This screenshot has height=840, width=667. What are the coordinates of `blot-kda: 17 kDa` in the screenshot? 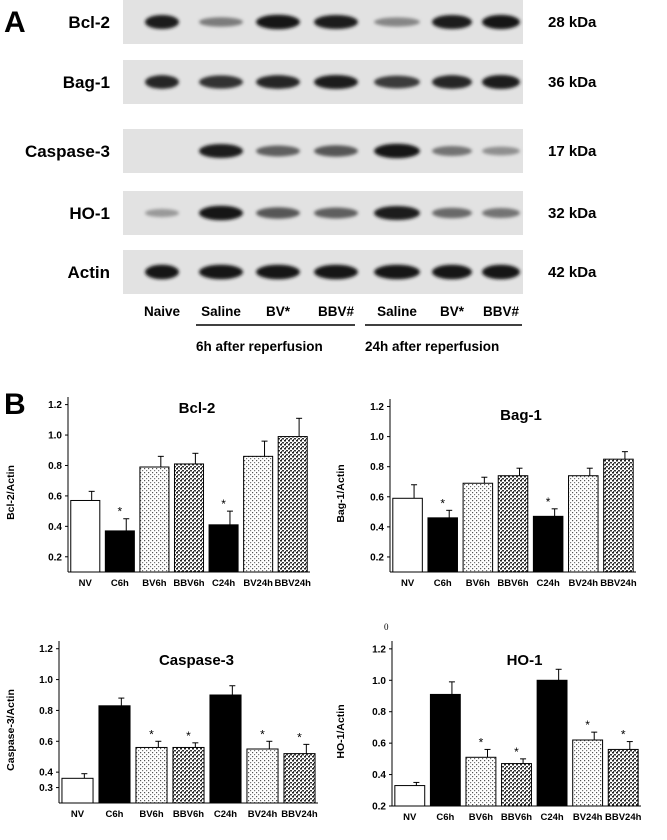 It's located at (572, 151).